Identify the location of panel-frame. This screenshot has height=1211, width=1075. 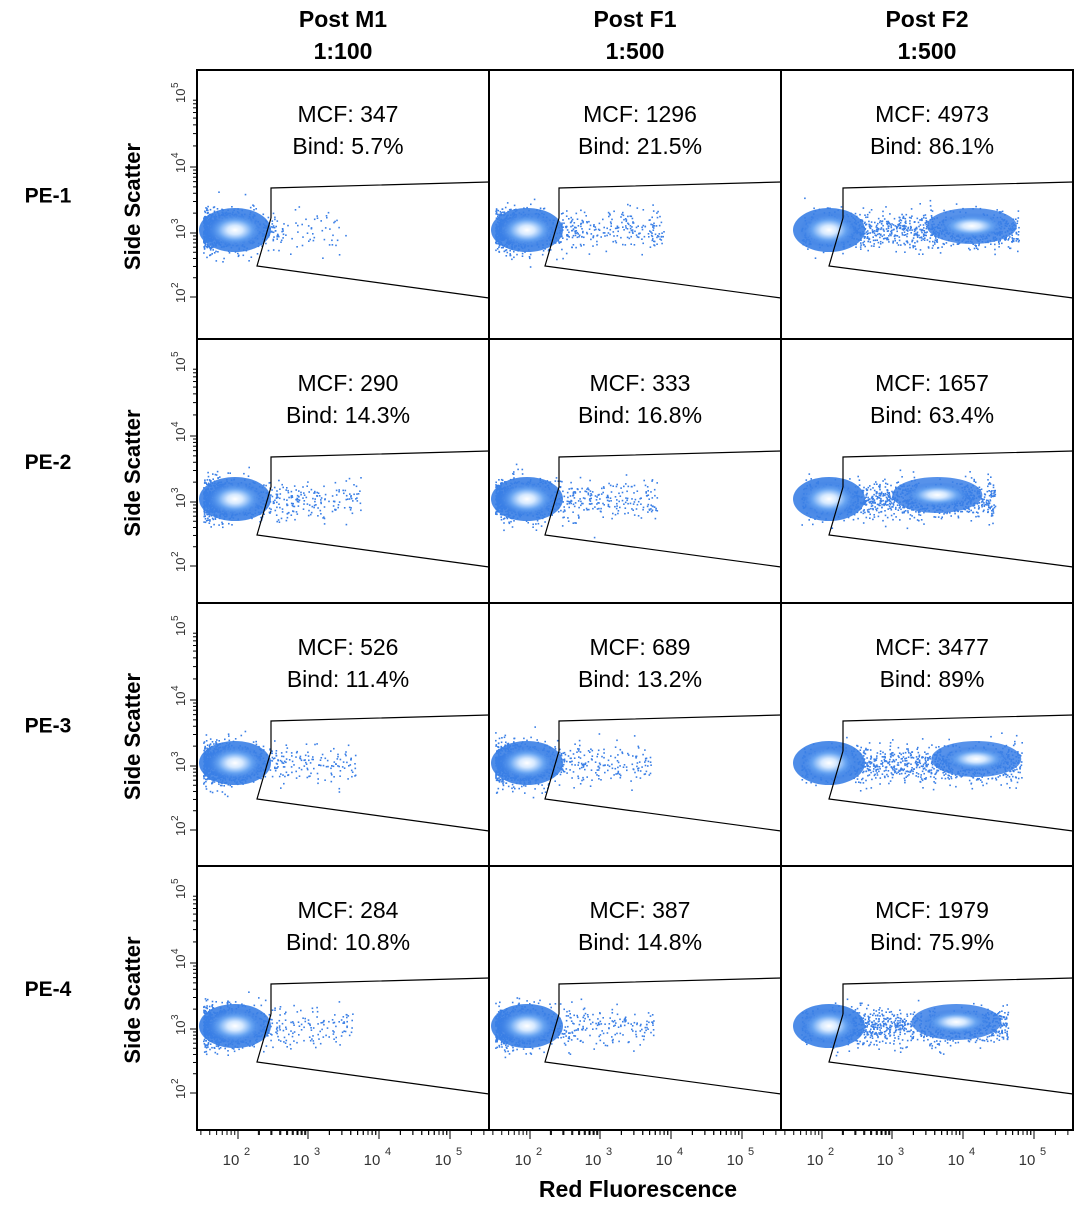
(635, 471).